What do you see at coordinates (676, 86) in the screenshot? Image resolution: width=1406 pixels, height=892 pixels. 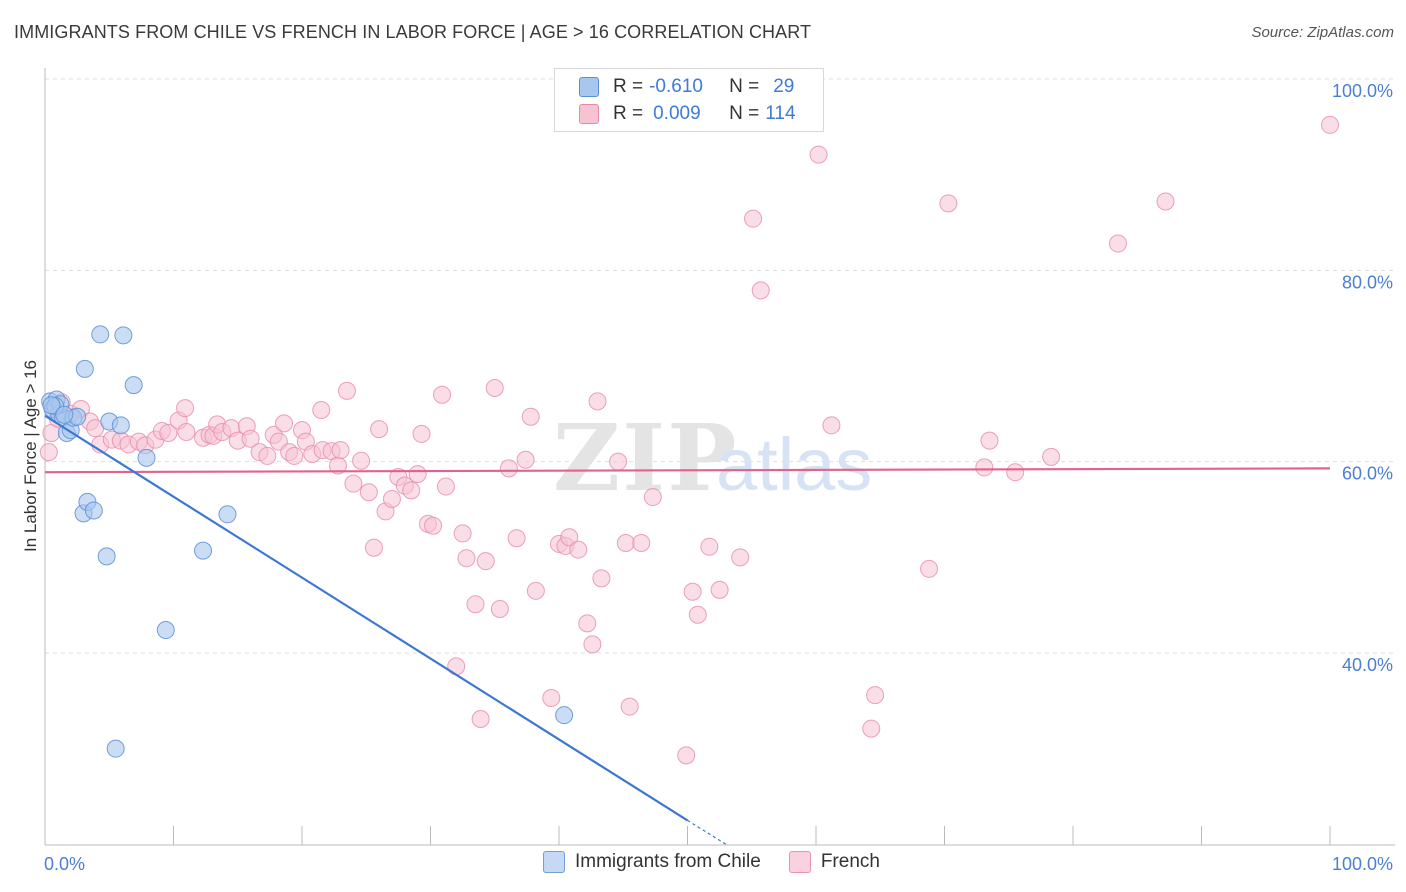 I see `r-value: -0.610` at bounding box center [676, 86].